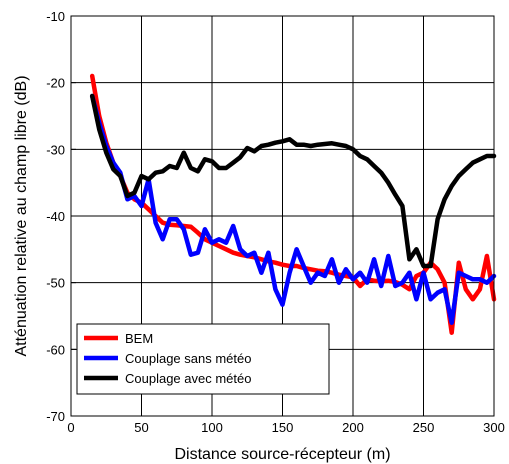 Image resolution: width=509 pixels, height=464 pixels. I want to click on legend-box, so click(203, 359).